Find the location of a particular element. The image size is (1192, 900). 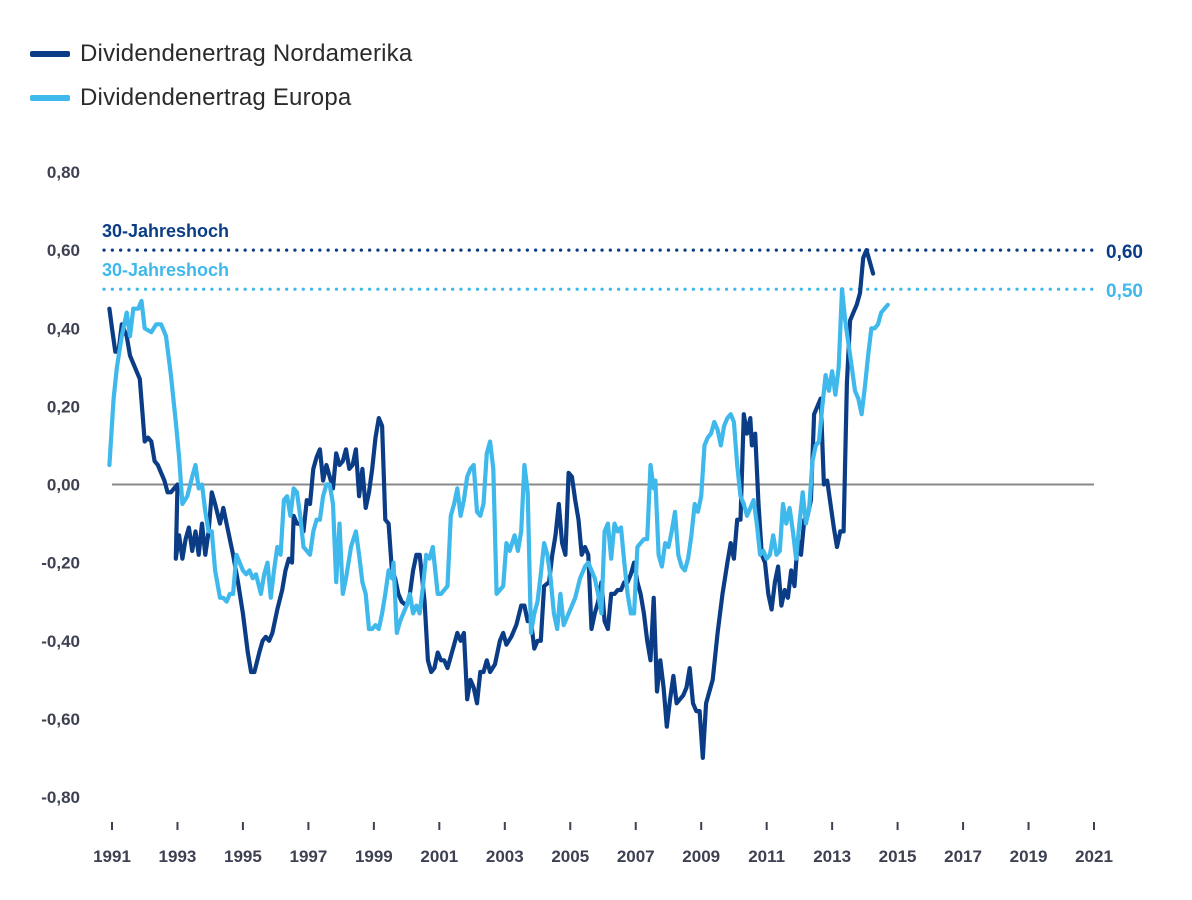

reference-title-1: 30-Jahreshoch is located at coordinates (165, 231).